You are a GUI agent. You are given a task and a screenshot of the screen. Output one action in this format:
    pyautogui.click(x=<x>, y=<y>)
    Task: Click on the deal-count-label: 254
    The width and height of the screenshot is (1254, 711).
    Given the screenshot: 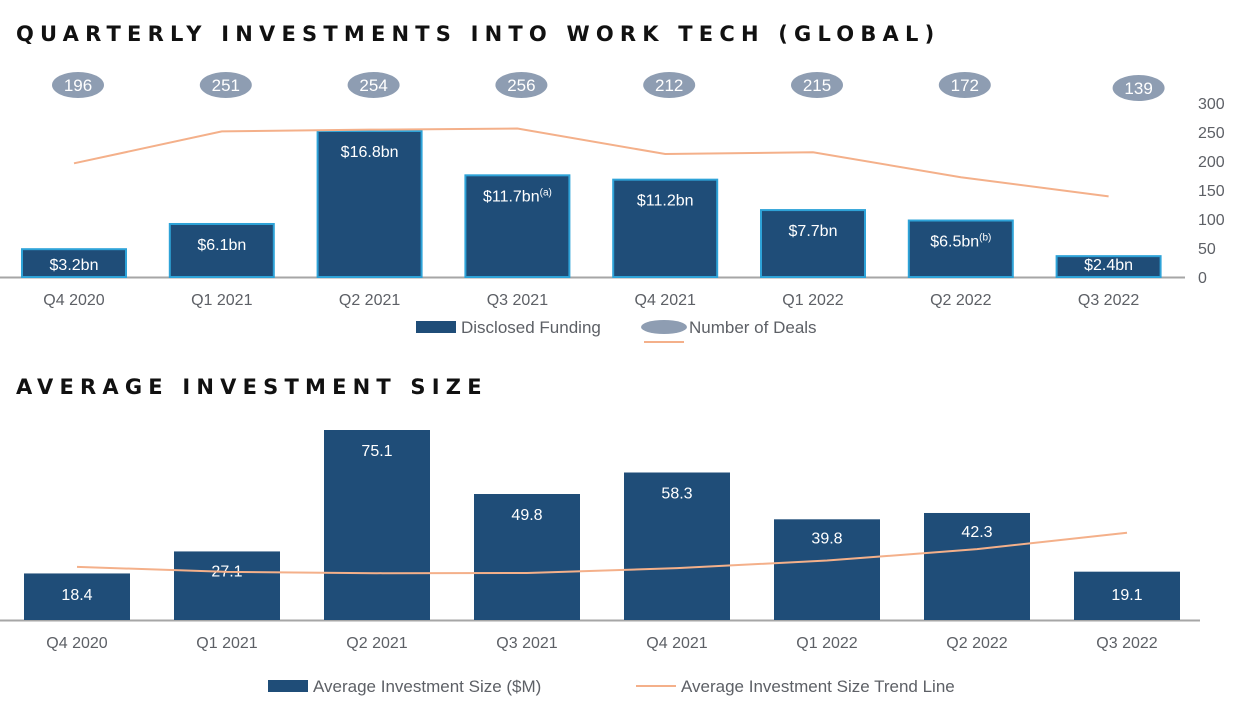 What is the action you would take?
    pyautogui.click(x=373, y=85)
    